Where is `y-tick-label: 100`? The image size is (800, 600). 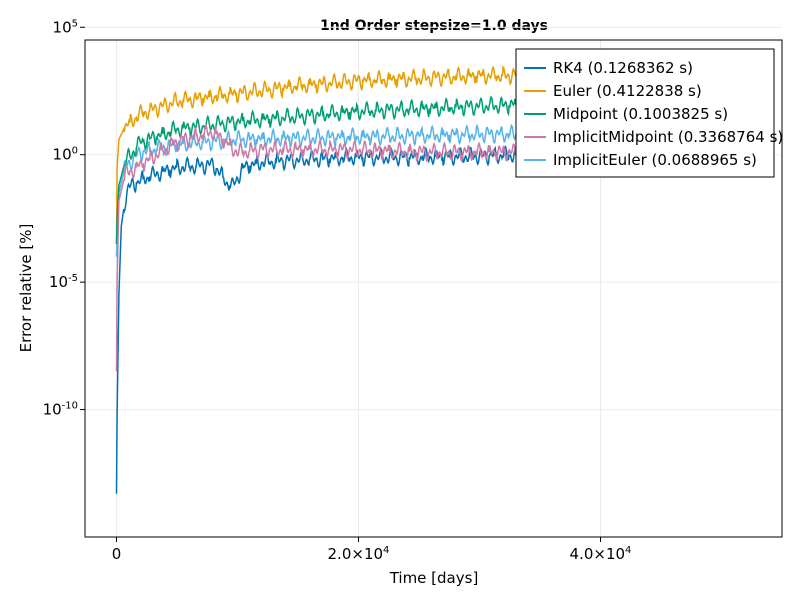 y-tick-label: 100 is located at coordinates (65, 155).